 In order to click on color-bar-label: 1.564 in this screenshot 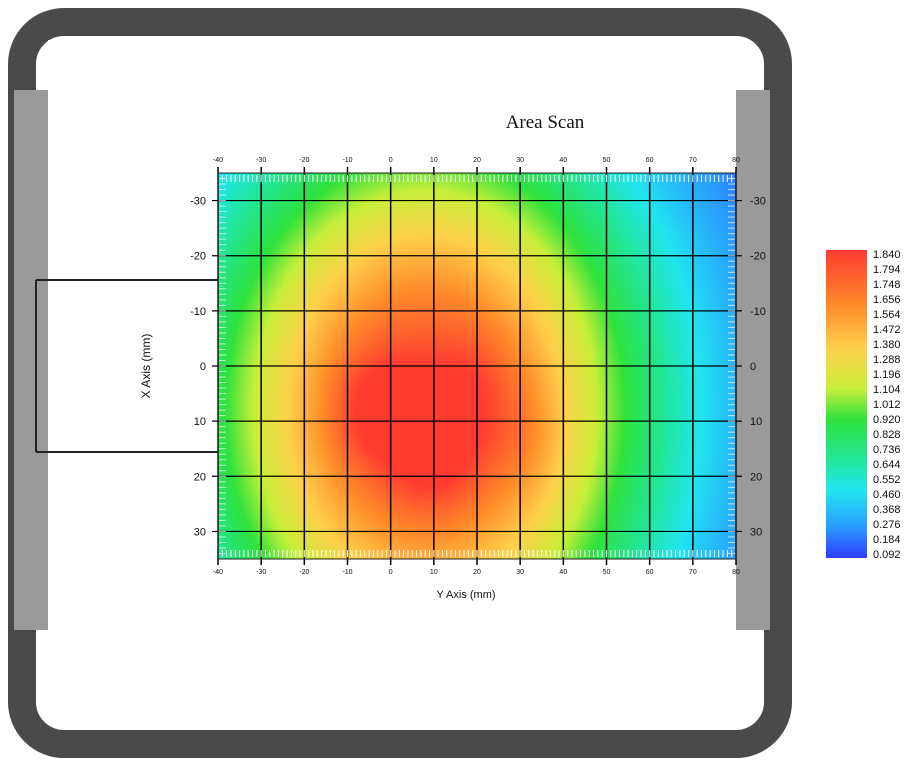, I will do `click(887, 315)`.